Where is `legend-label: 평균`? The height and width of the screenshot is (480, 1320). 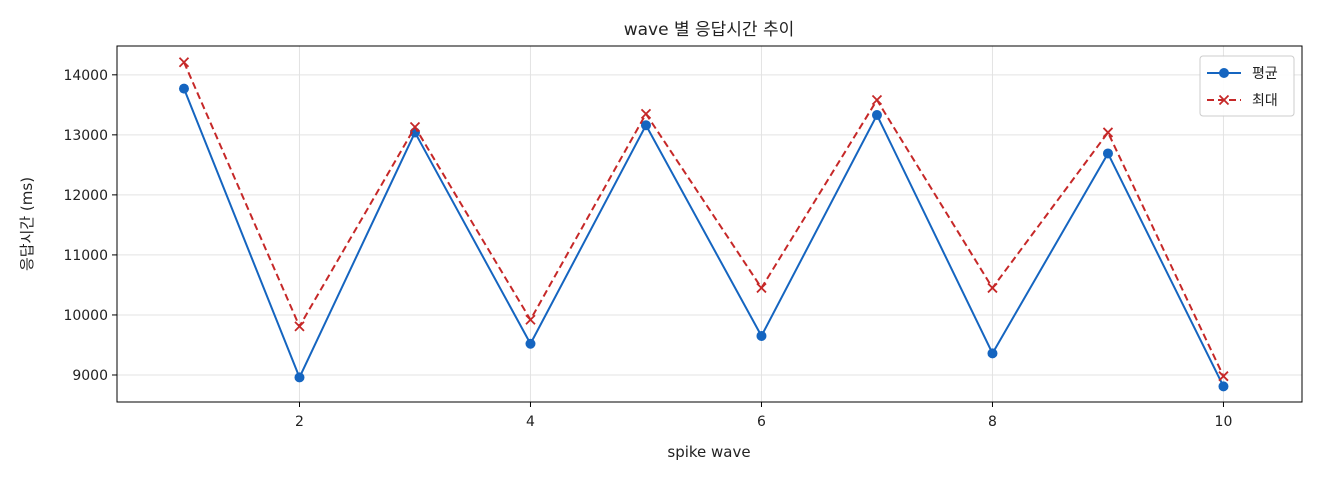
legend-label: 평균 is located at coordinates (1265, 74).